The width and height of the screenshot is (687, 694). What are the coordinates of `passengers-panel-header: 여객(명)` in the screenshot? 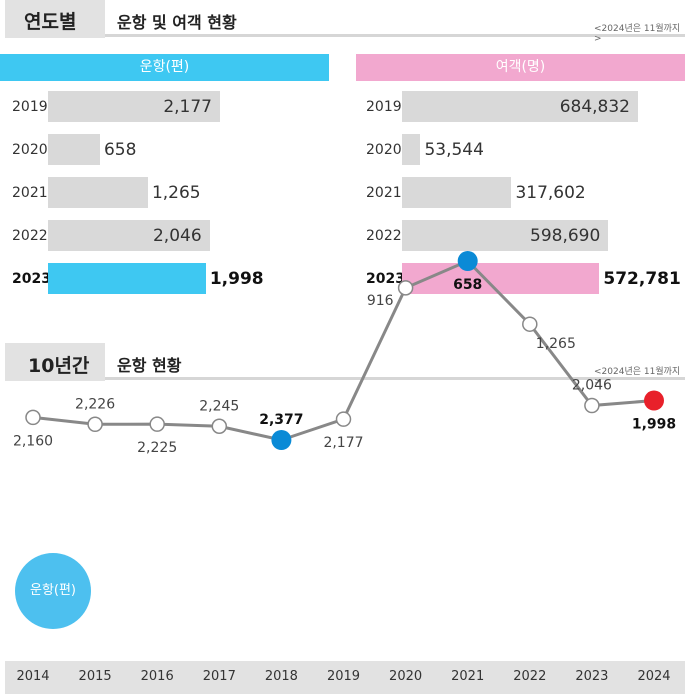 It's located at (520, 67).